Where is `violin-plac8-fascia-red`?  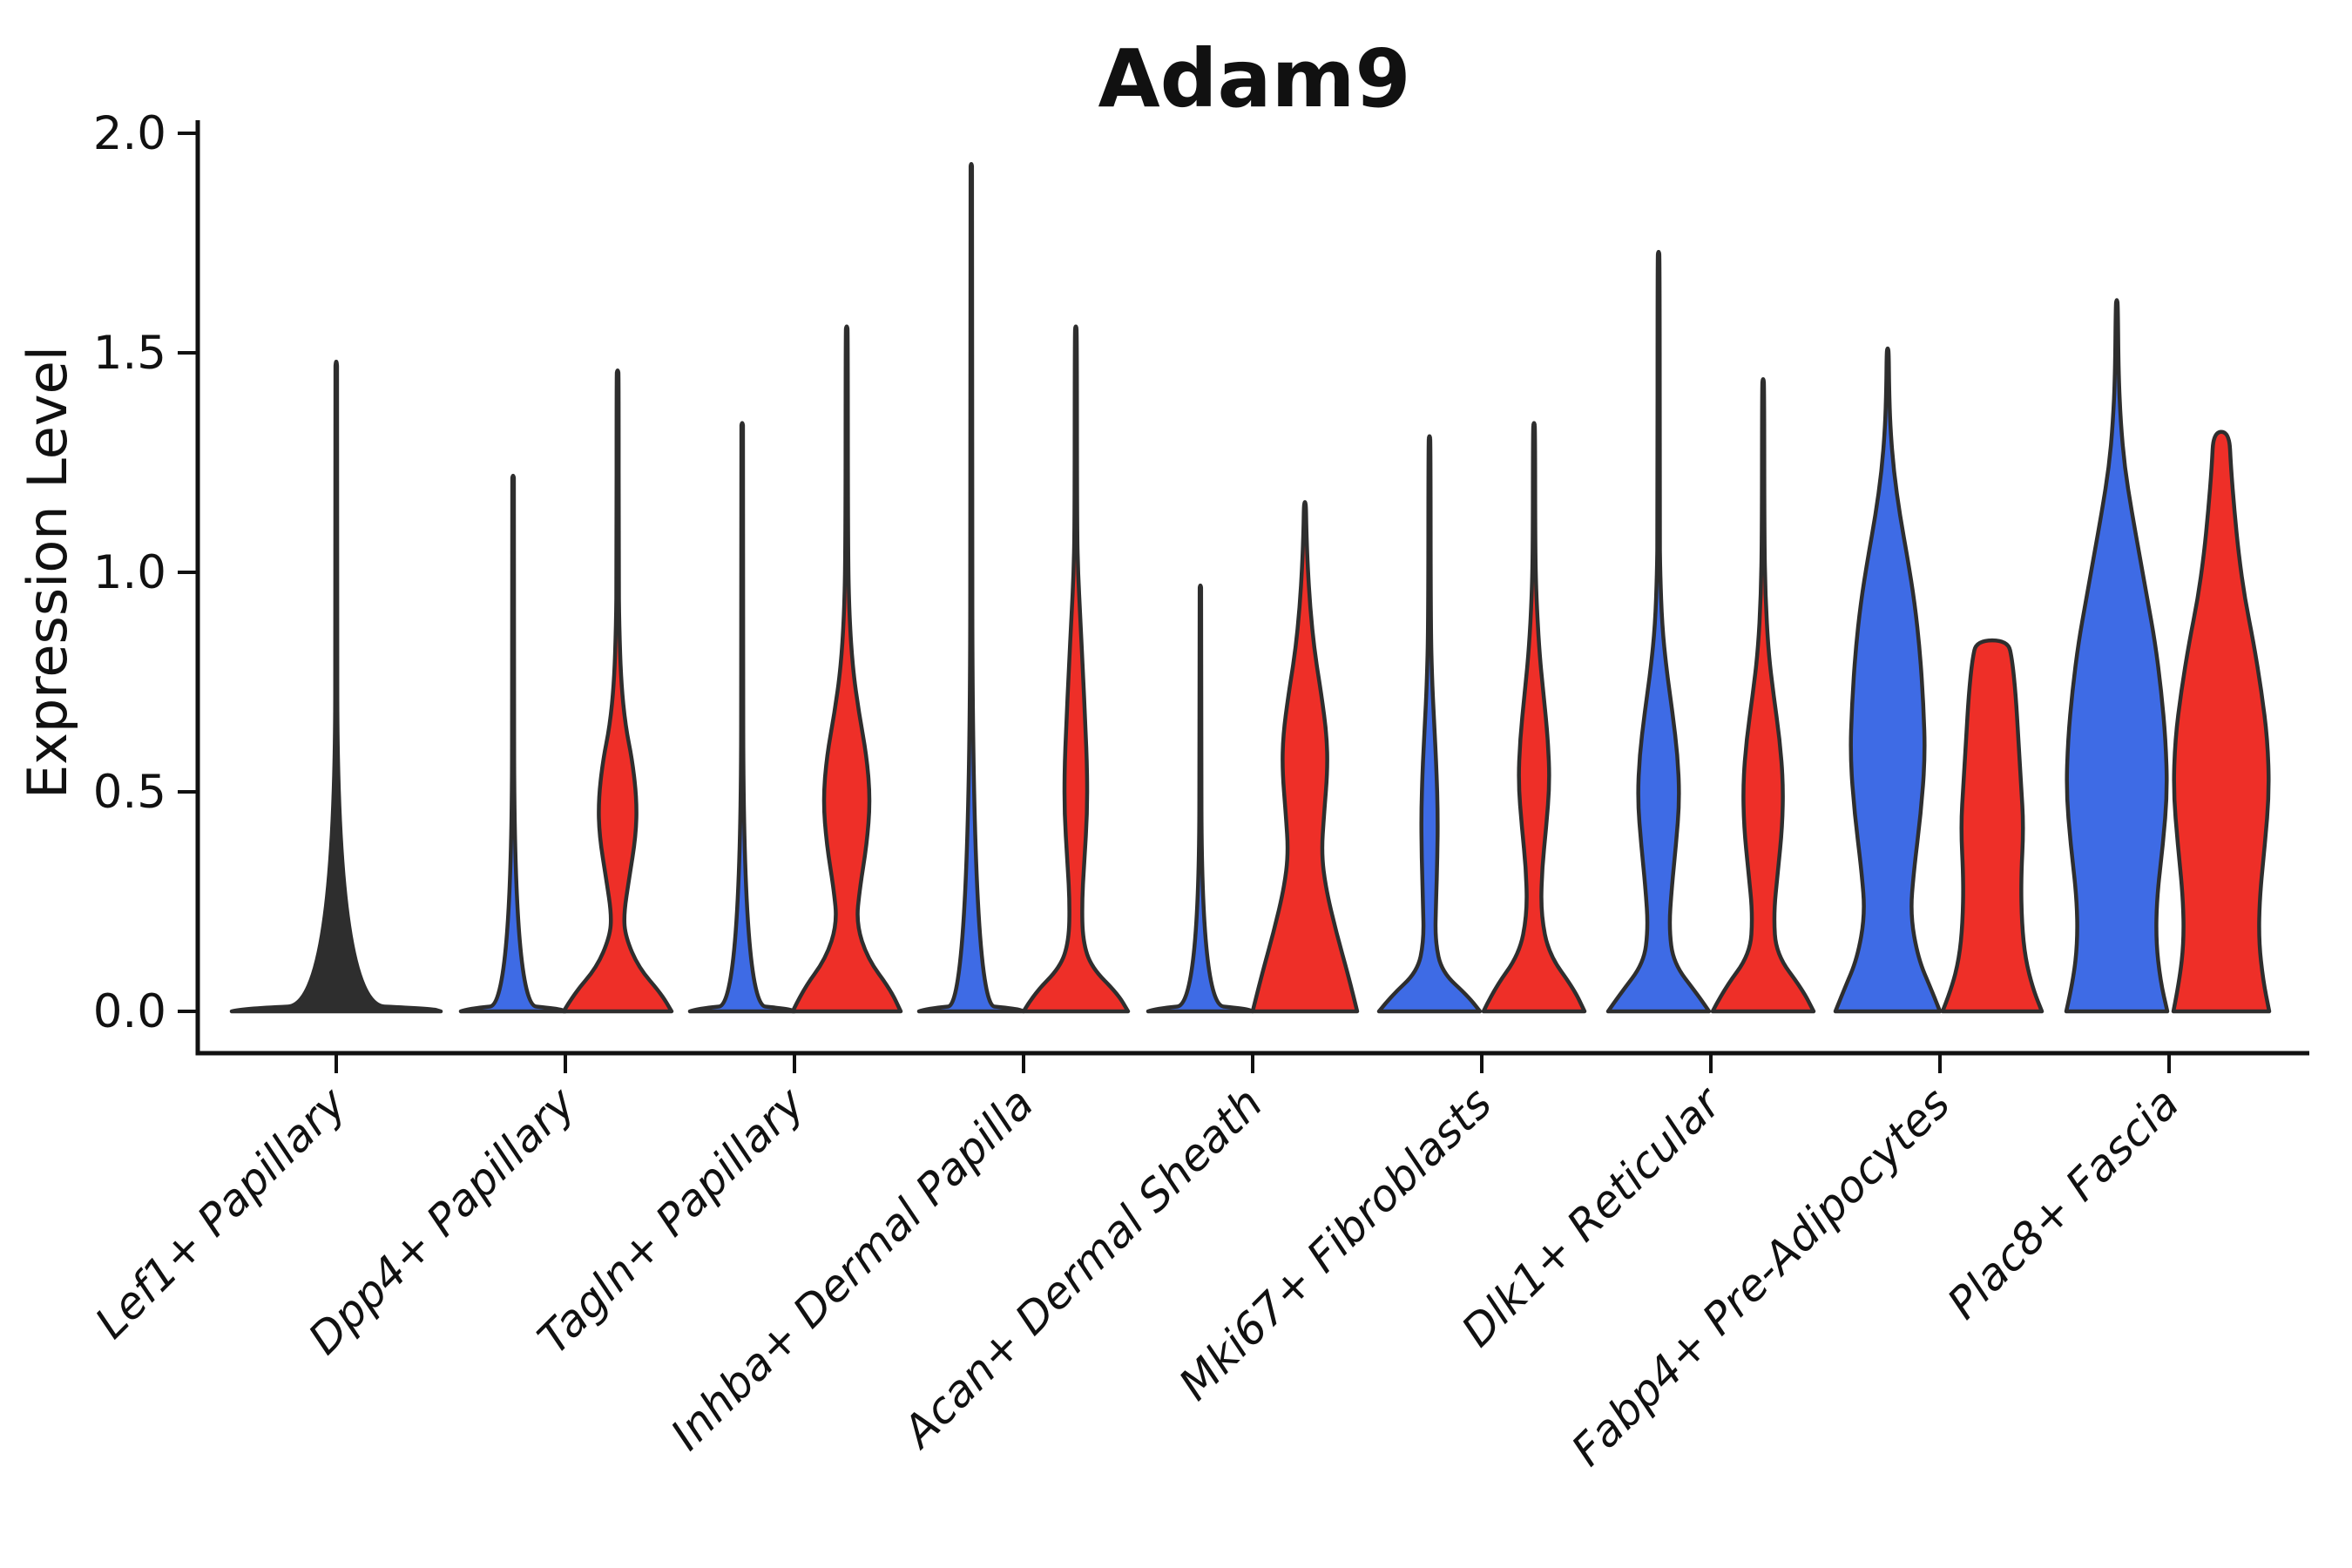
violin-plac8-fascia-red is located at coordinates (2221, 721).